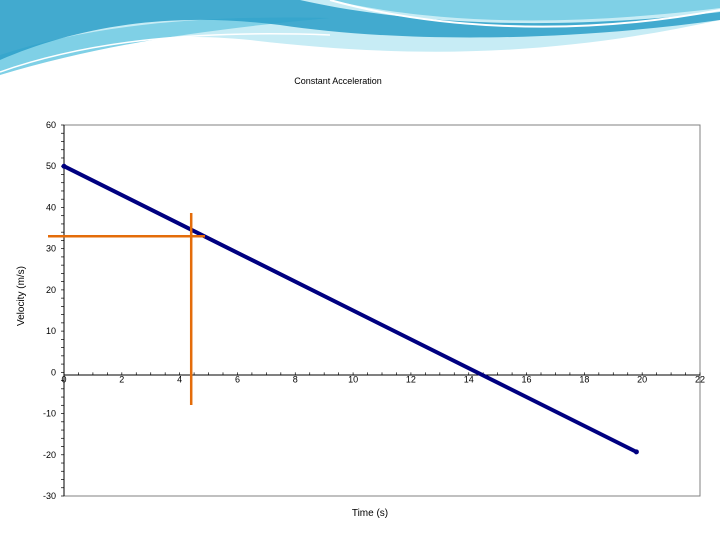 The image size is (720, 540). Describe the element at coordinates (237, 379) in the screenshot. I see `x-tick-label: 6` at that location.